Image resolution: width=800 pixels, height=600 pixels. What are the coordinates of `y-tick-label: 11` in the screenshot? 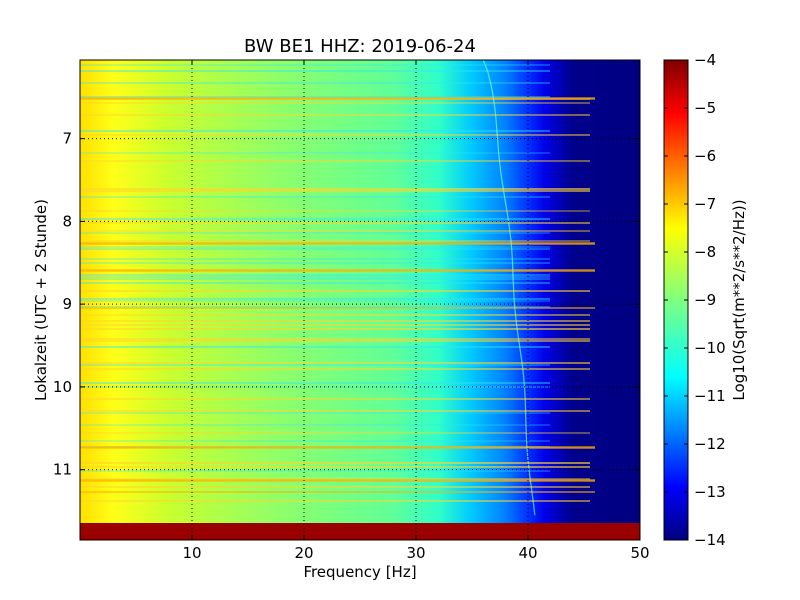 It's located at (62, 470).